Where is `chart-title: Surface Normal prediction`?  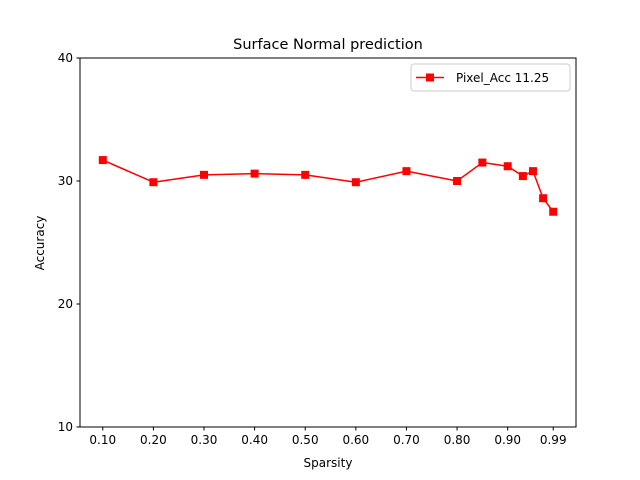
chart-title: Surface Normal prediction is located at coordinates (328, 45).